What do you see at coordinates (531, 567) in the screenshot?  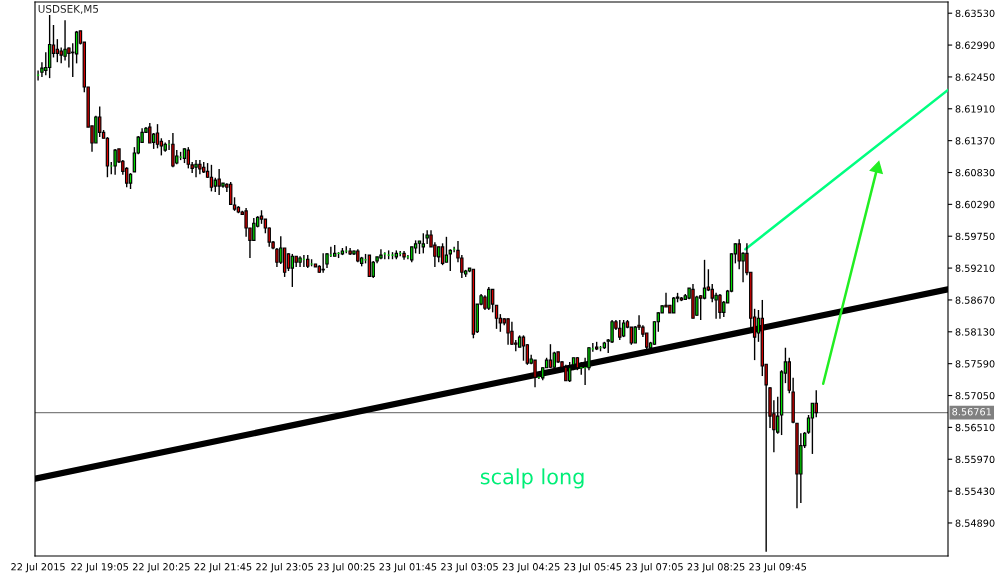 I see `x-tick-label: 23 Jul 04:25` at bounding box center [531, 567].